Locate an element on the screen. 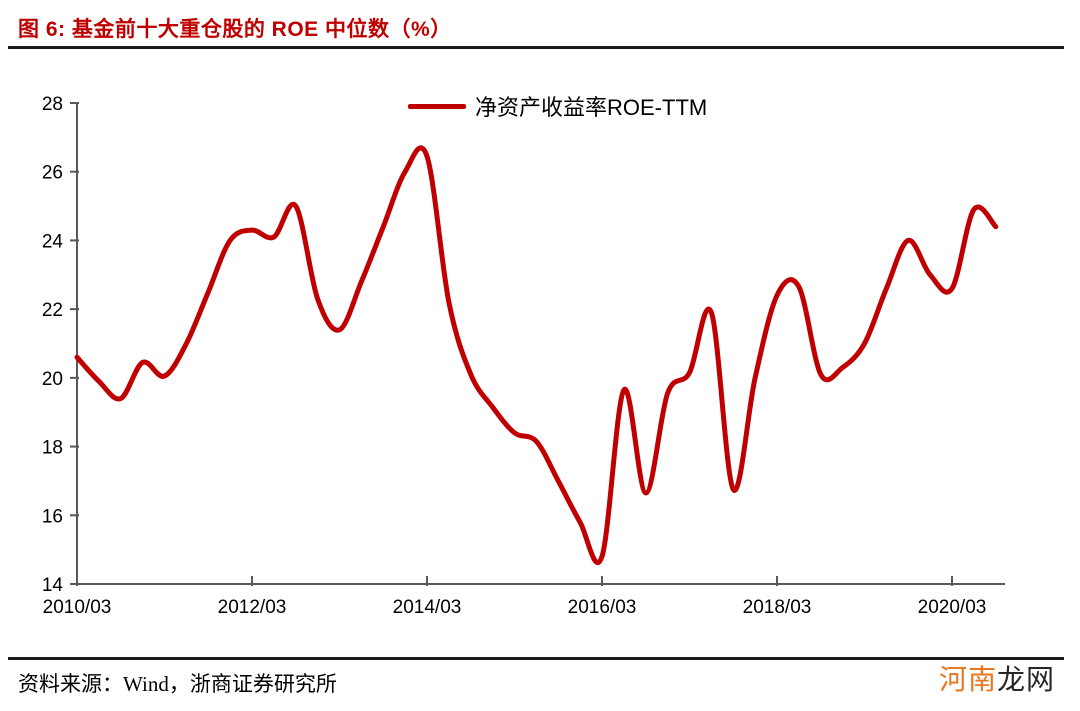 The image size is (1080, 711). x-tick-label: 2010/03 is located at coordinates (77, 607).